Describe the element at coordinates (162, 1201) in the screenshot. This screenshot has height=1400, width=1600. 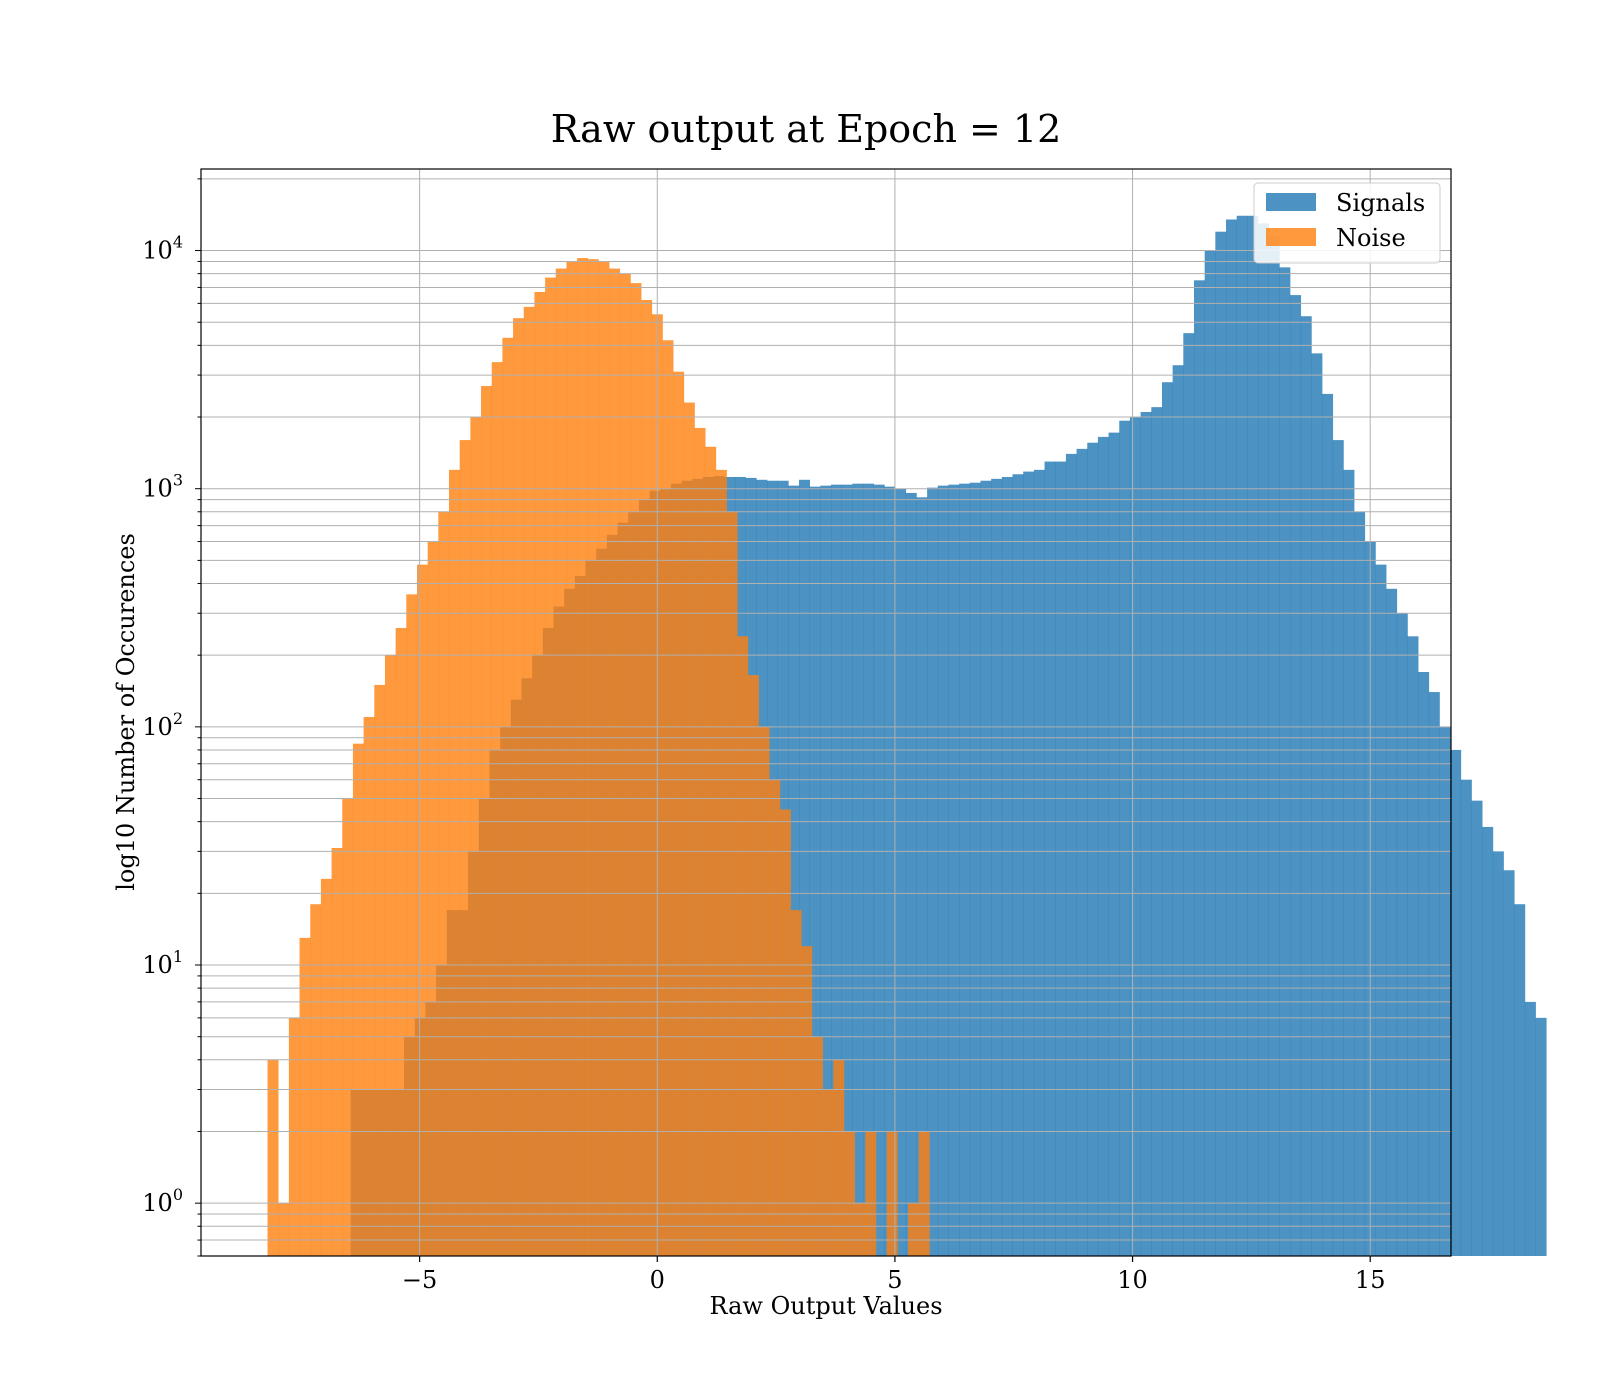
I see `y-tick-label: 10⁰` at that location.